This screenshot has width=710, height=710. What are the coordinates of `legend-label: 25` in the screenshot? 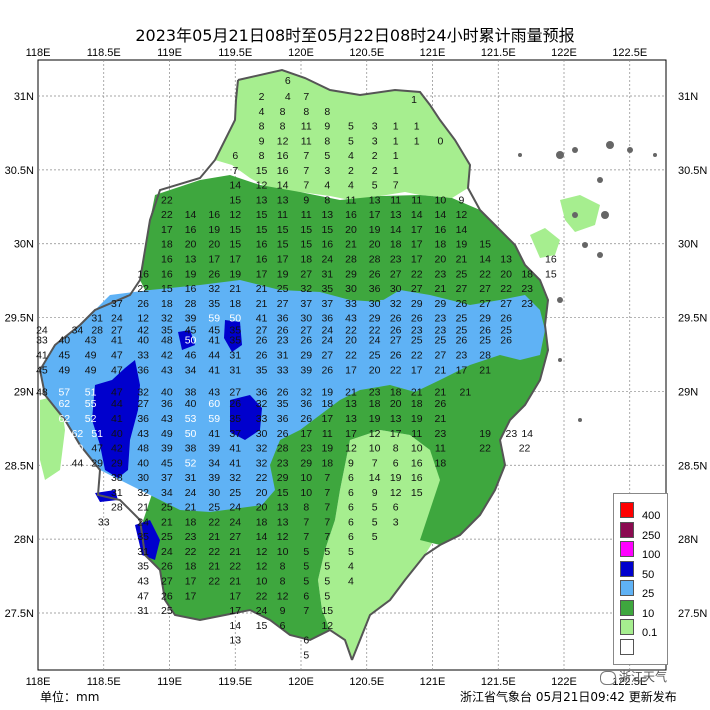 It's located at (648, 594).